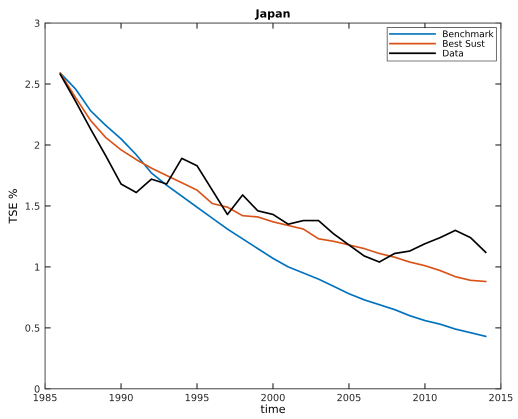 The image size is (518, 419). Describe the element at coordinates (348, 398) in the screenshot. I see `x-tick-label: 2005` at that location.